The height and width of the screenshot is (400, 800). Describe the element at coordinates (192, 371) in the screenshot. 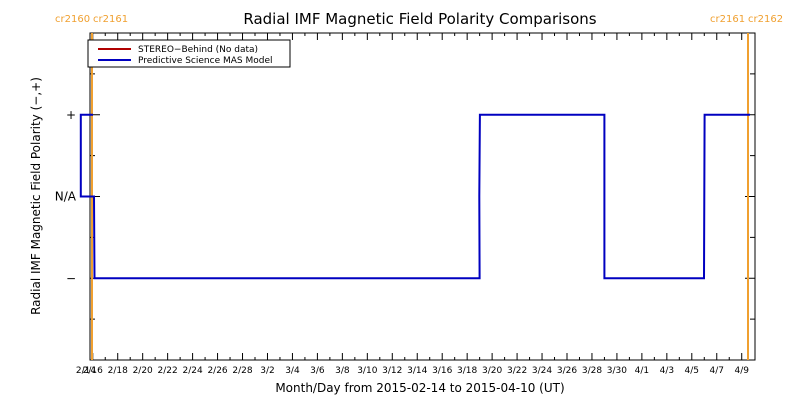

I see `x-tick-label: 2/24` at that location.